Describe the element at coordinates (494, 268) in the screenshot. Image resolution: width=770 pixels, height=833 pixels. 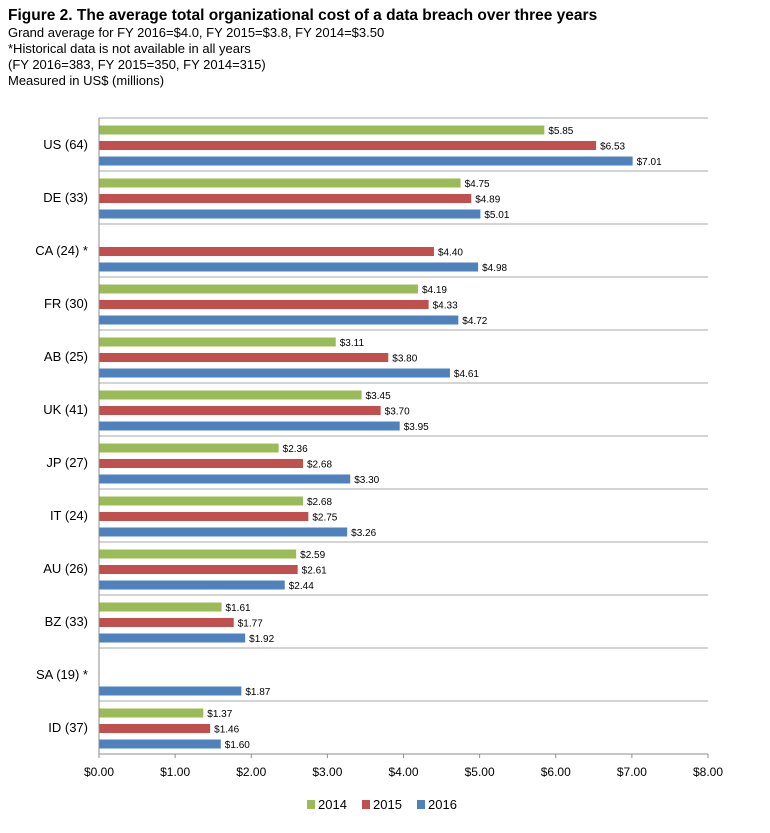
I see `value-label-ca-24-2016: $4.98` at that location.